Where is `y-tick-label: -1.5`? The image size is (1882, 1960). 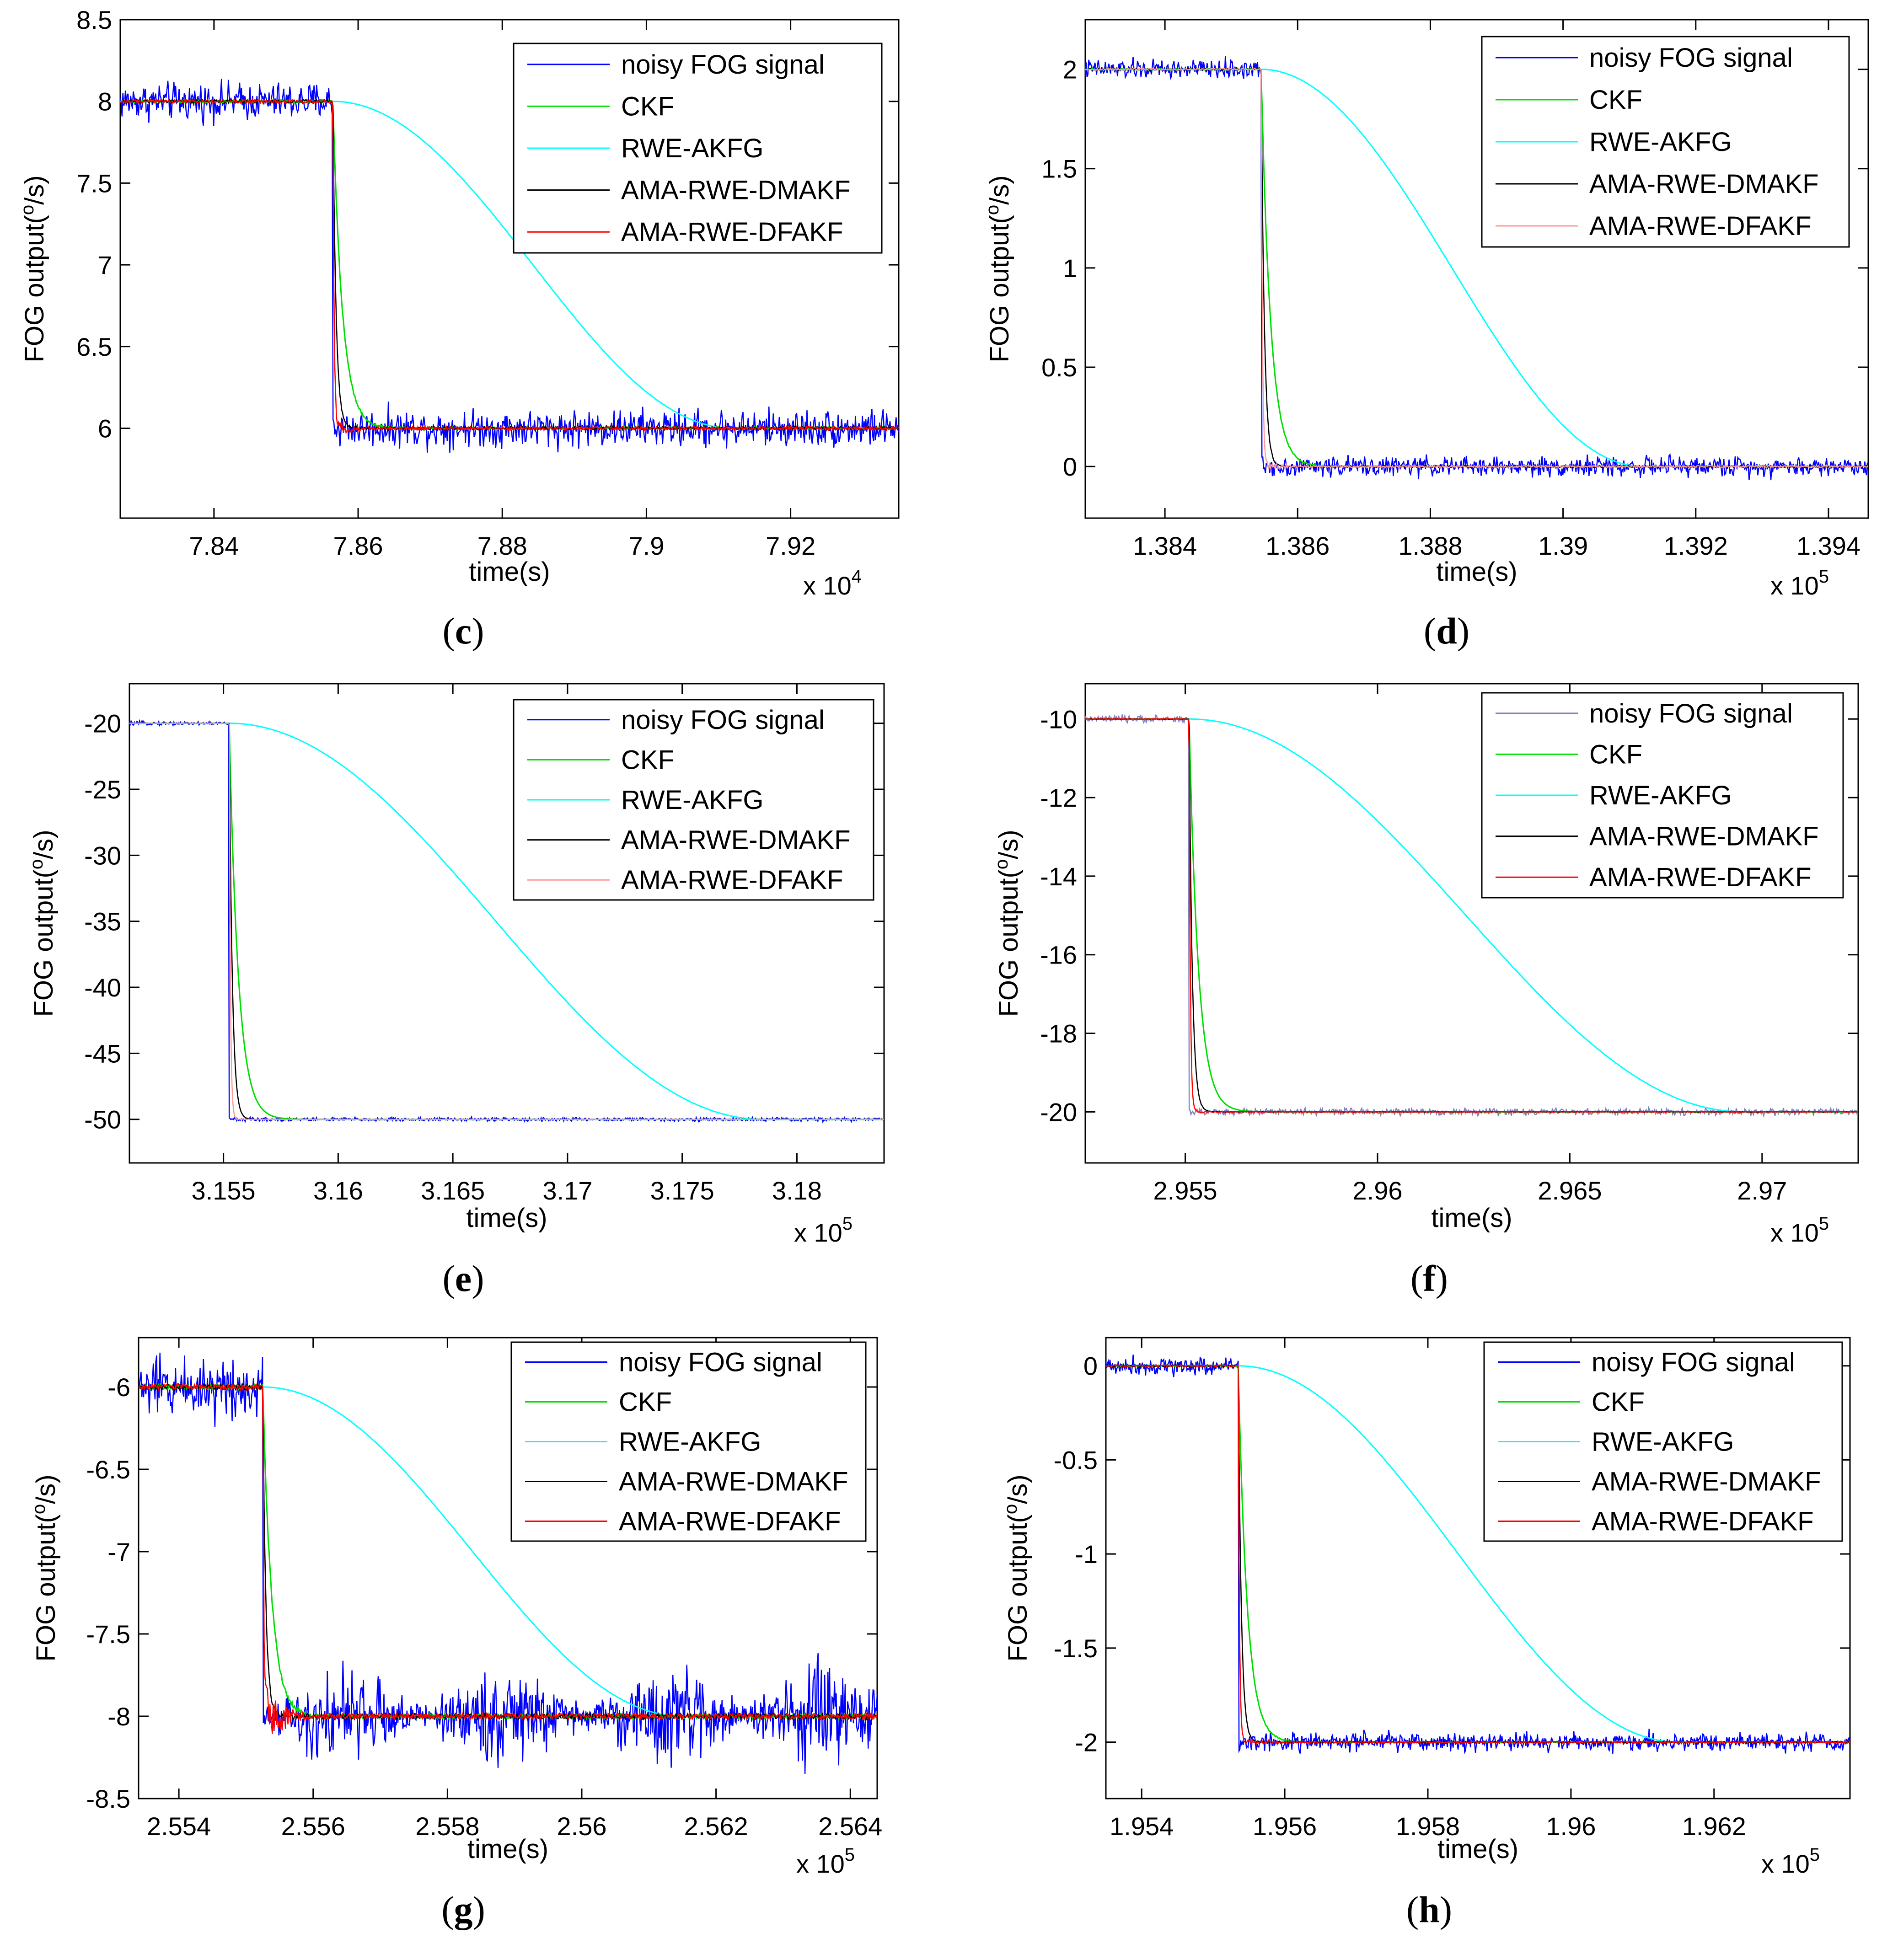
y-tick-label: -1.5 is located at coordinates (1076, 1648).